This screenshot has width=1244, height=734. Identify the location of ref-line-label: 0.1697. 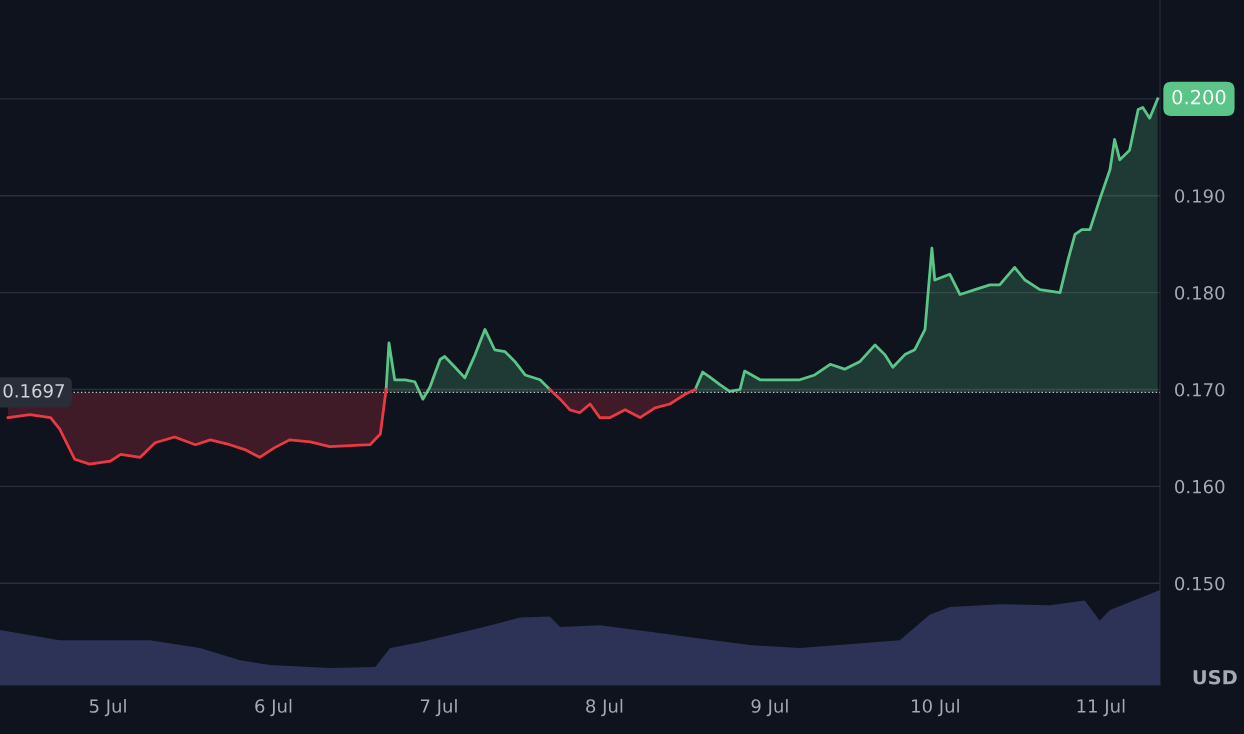
(33, 390).